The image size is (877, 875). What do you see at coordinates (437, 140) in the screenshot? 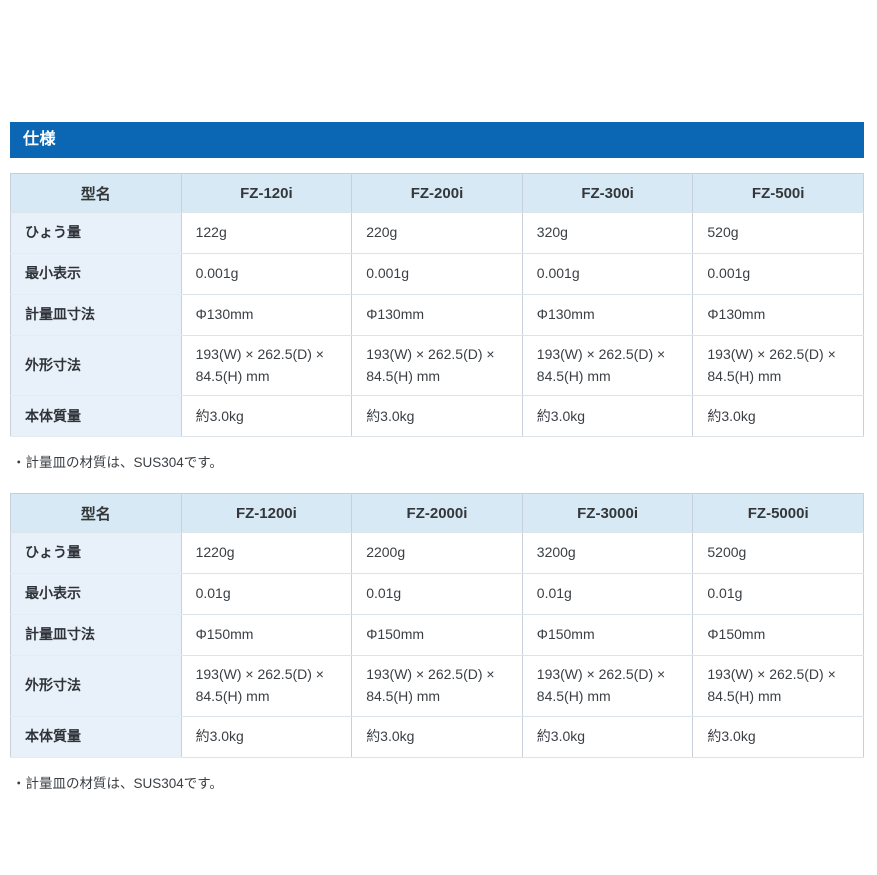
I see `section-header-bar: 仕様` at bounding box center [437, 140].